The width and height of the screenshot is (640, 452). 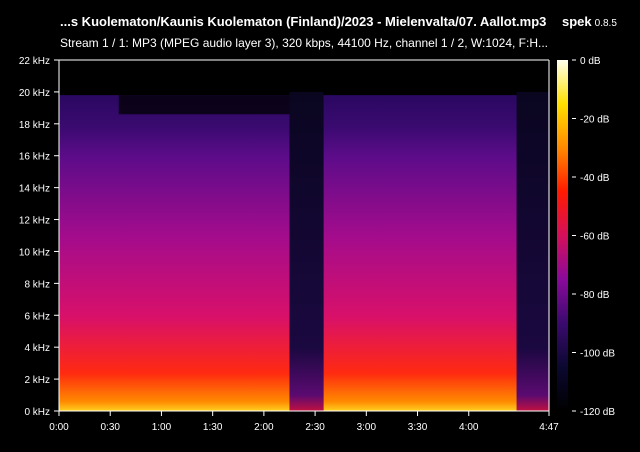 What do you see at coordinates (204, 105) in the screenshot?
I see `spectrogram-cutoff-dip` at bounding box center [204, 105].